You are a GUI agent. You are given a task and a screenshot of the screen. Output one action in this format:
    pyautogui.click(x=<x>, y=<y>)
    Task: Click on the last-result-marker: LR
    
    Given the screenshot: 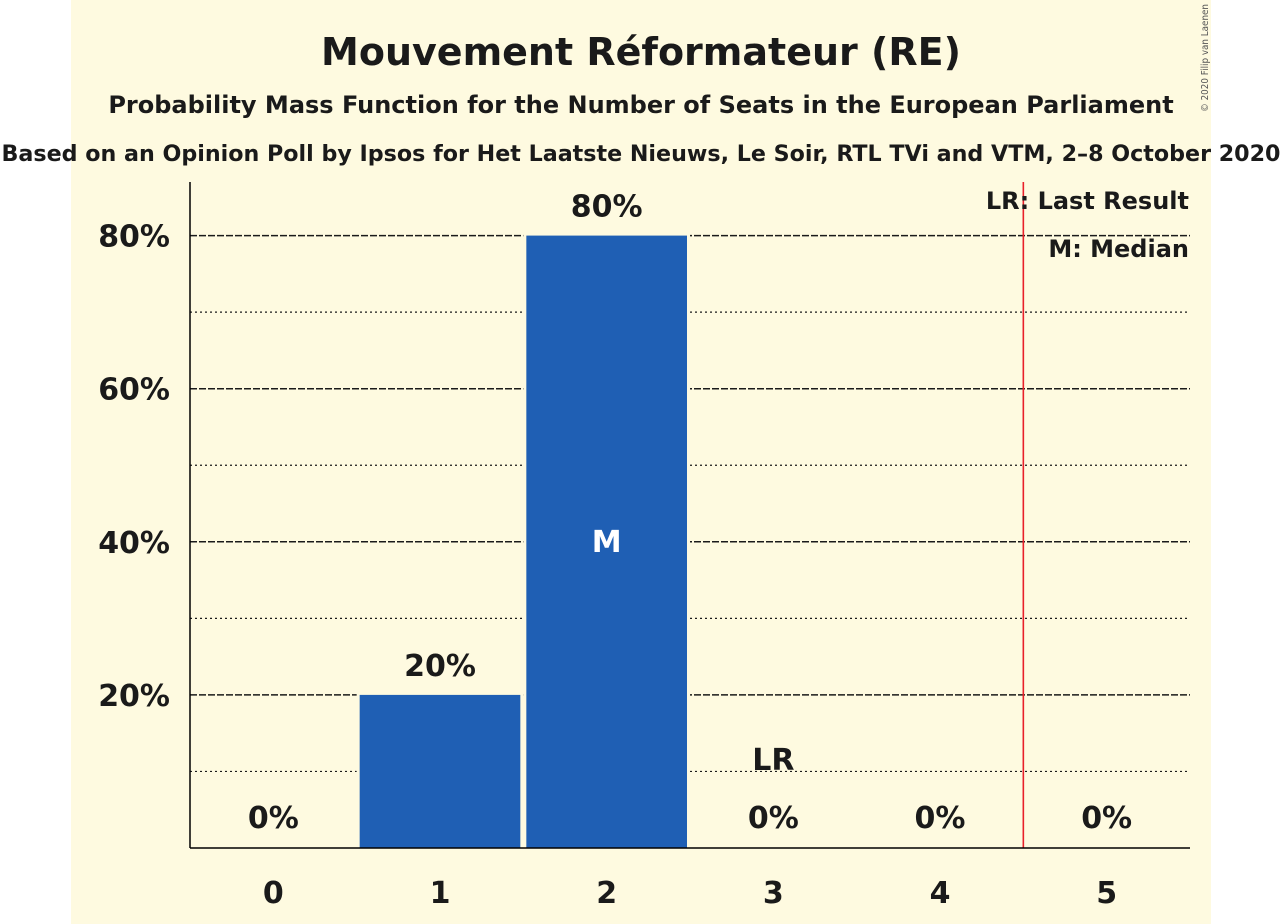 What is the action you would take?
    pyautogui.click(x=773, y=760)
    